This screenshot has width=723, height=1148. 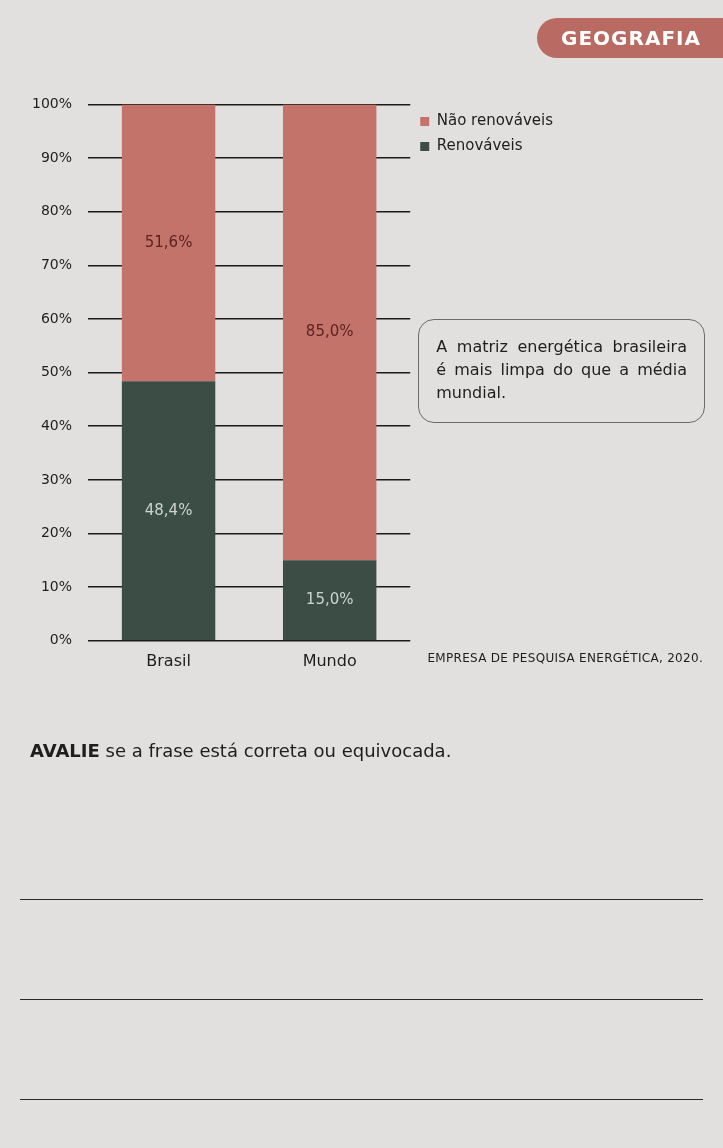 I want to click on data-label: 51,6%, so click(x=168, y=241).